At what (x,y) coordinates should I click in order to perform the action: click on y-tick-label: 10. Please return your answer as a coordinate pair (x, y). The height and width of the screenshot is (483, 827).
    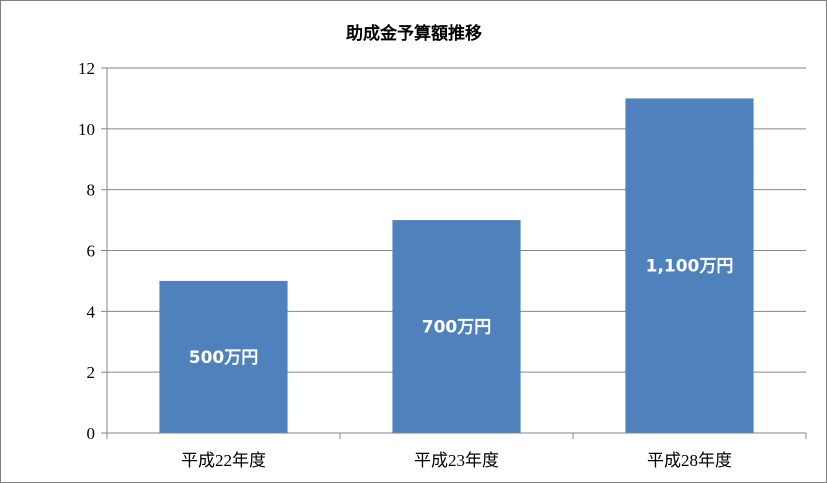
    Looking at the image, I should click on (86, 129).